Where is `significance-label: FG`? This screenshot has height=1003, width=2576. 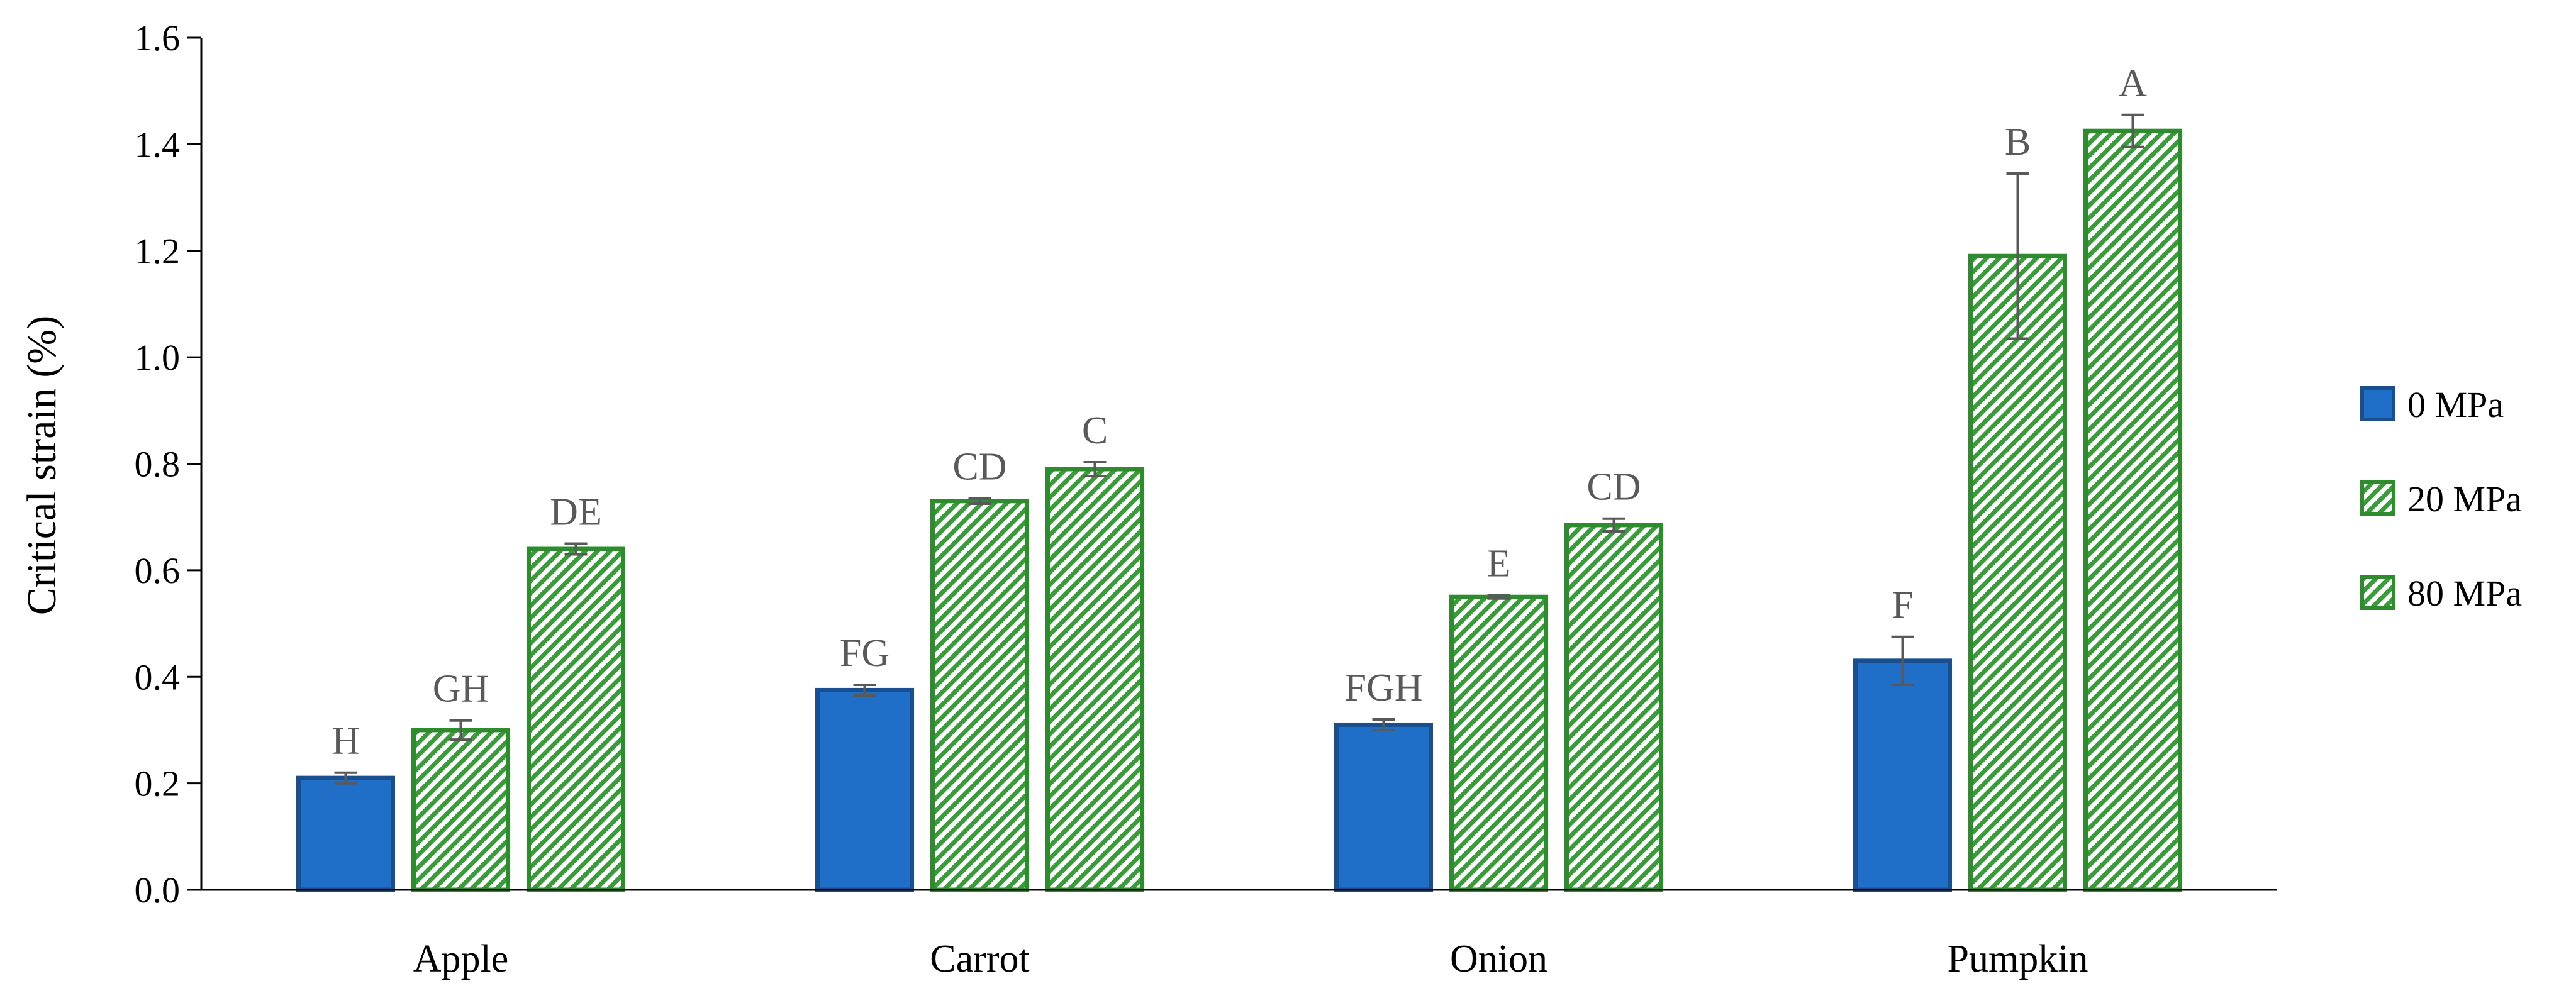 significance-label: FG is located at coordinates (864, 653).